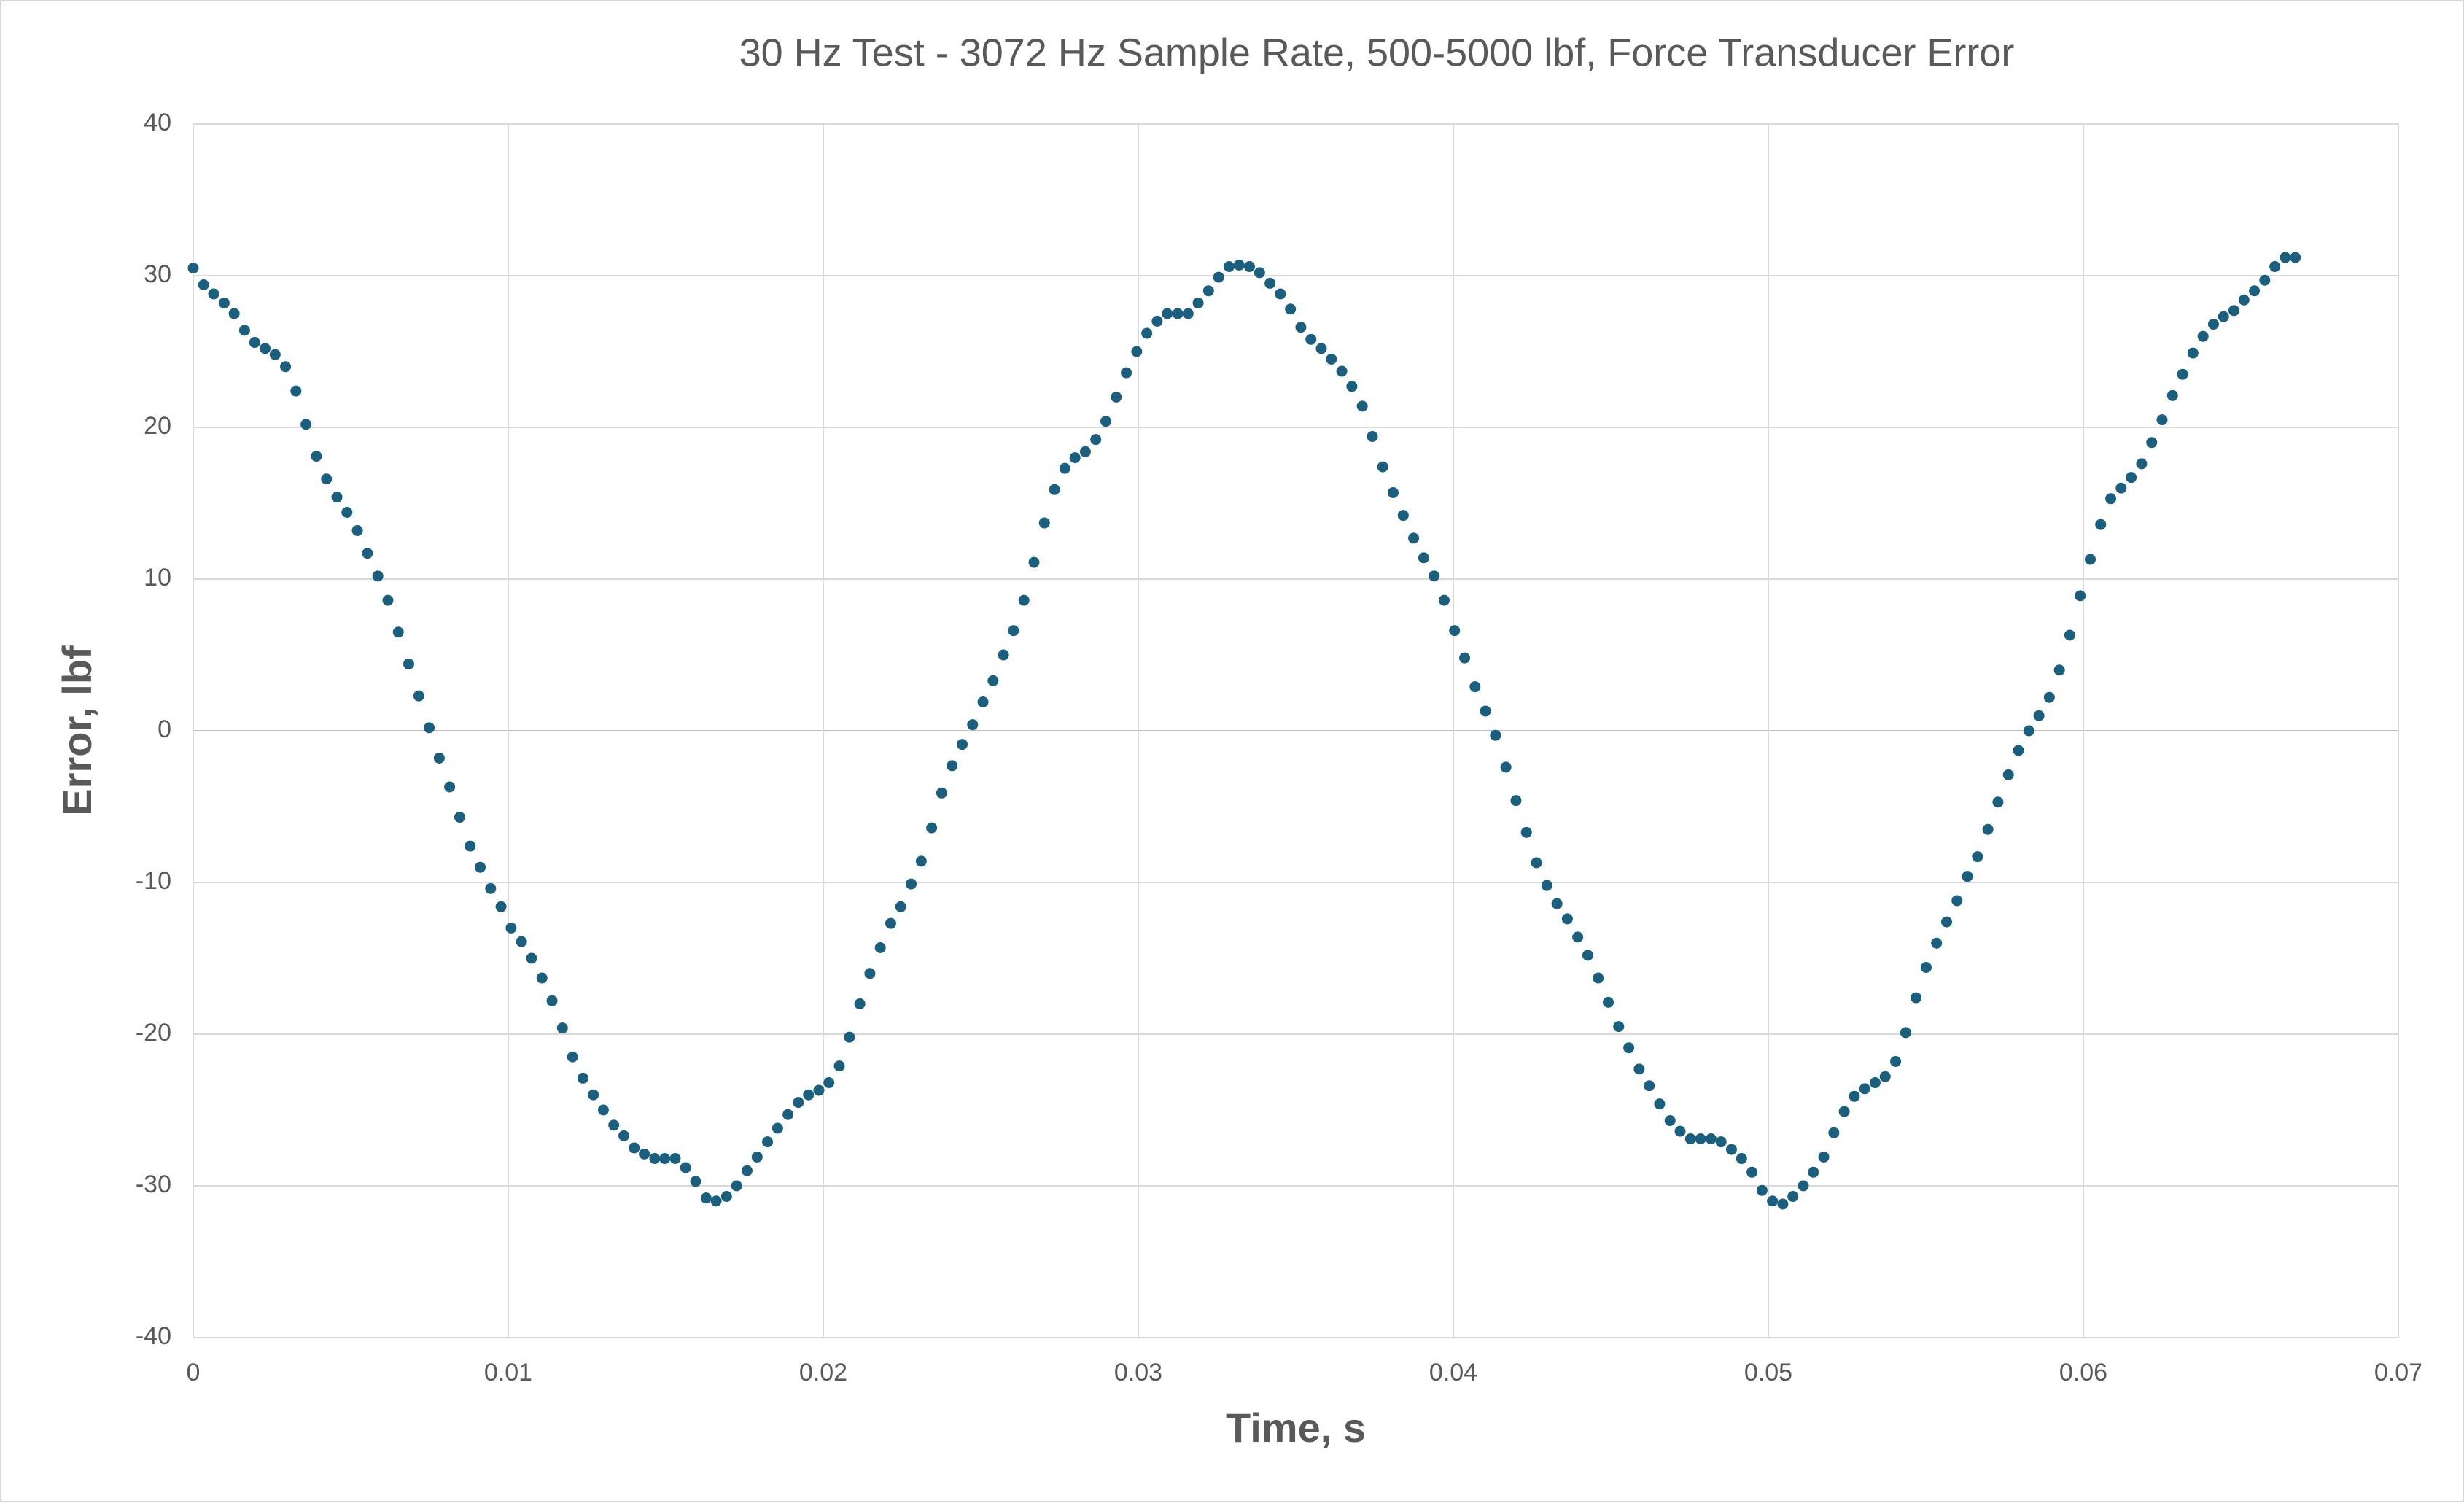  Describe the element at coordinates (157, 426) in the screenshot. I see `y-tick-label: 20` at that location.